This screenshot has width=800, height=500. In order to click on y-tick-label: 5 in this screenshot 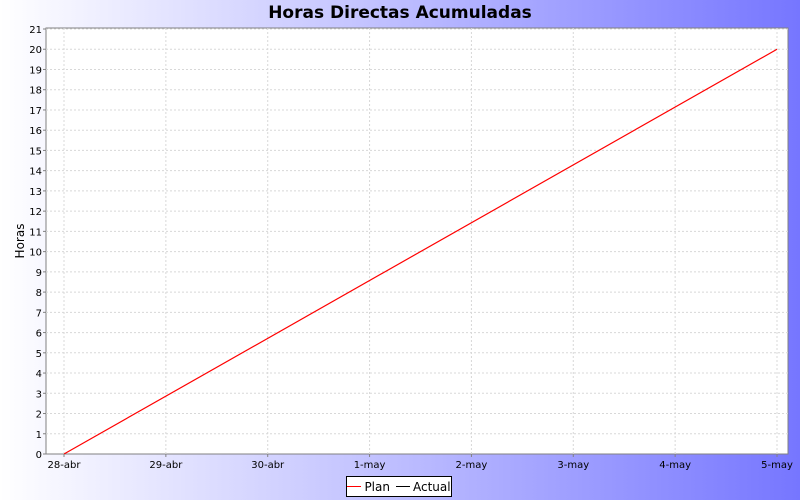, I will do `click(39, 354)`.